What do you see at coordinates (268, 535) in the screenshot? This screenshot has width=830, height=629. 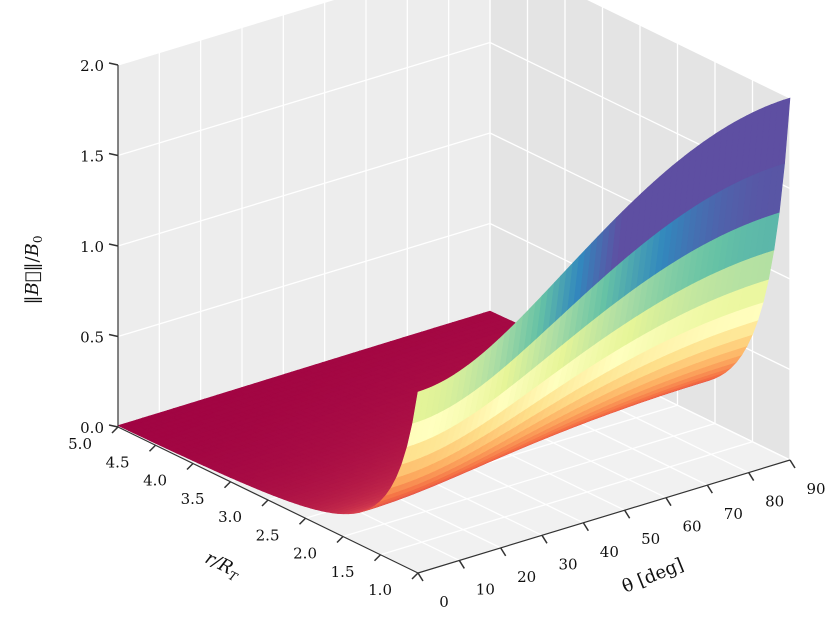 I see `y-tick-label: 2.5` at bounding box center [268, 535].